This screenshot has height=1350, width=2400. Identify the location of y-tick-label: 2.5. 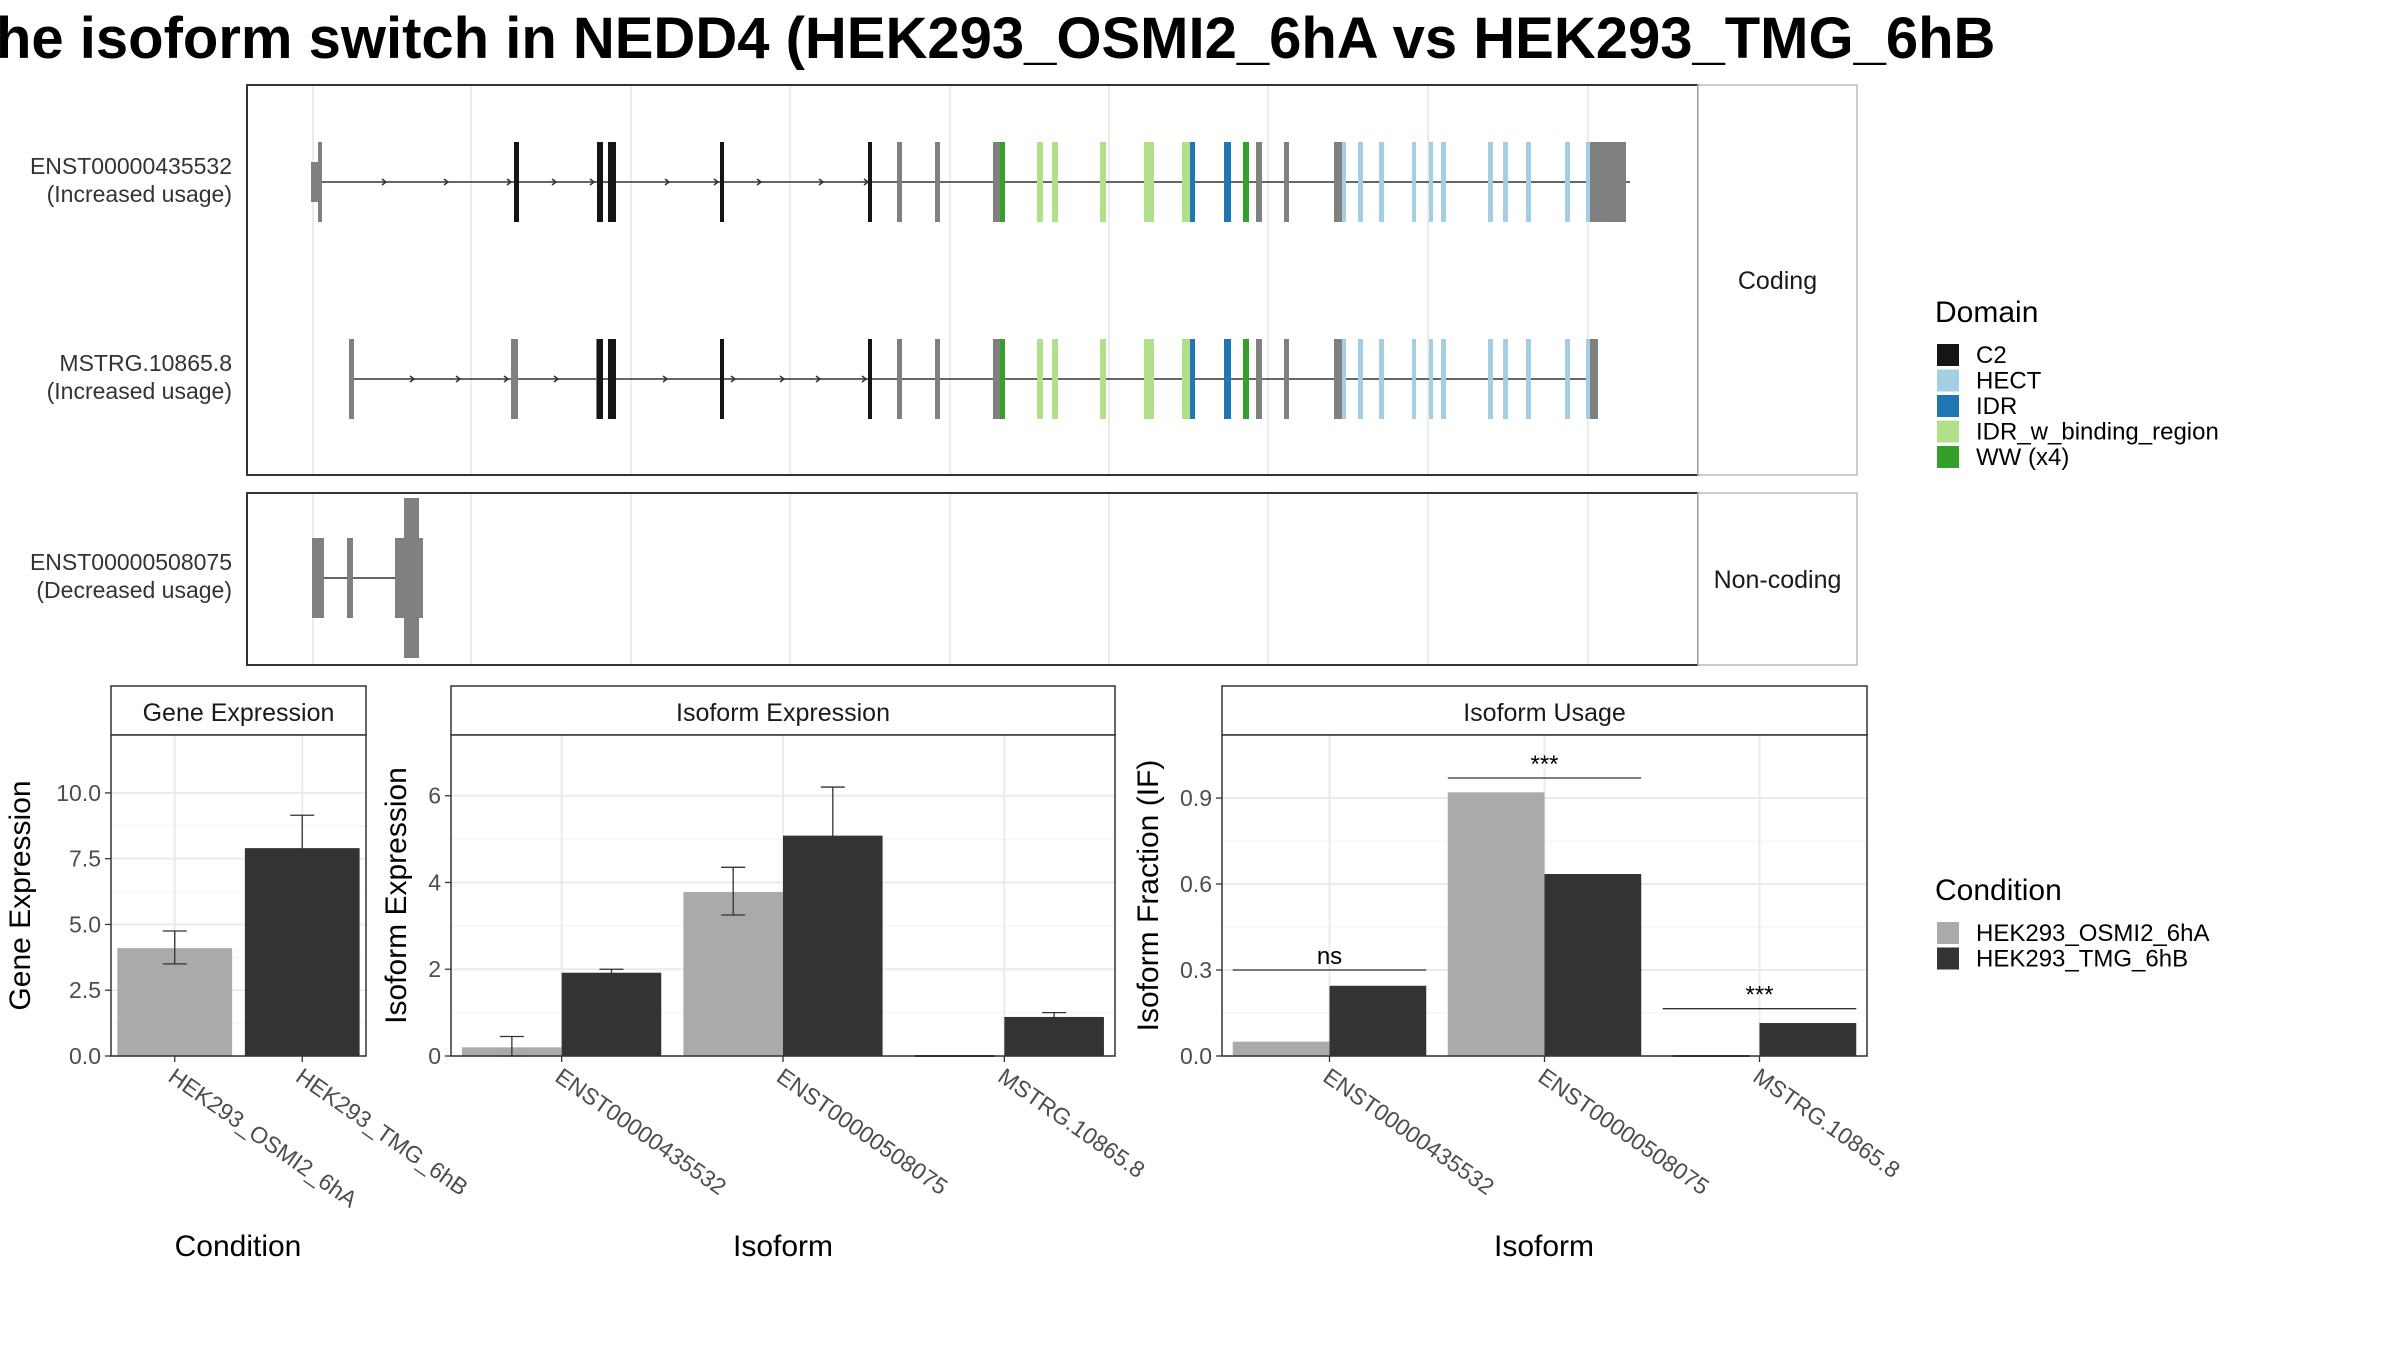
(85, 990).